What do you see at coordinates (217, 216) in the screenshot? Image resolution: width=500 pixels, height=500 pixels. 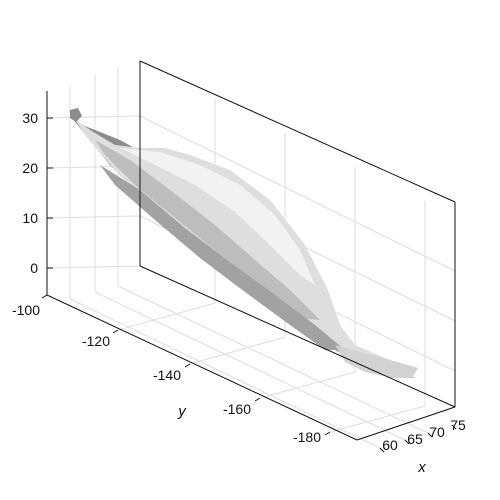 I see `surface-highlight` at bounding box center [217, 216].